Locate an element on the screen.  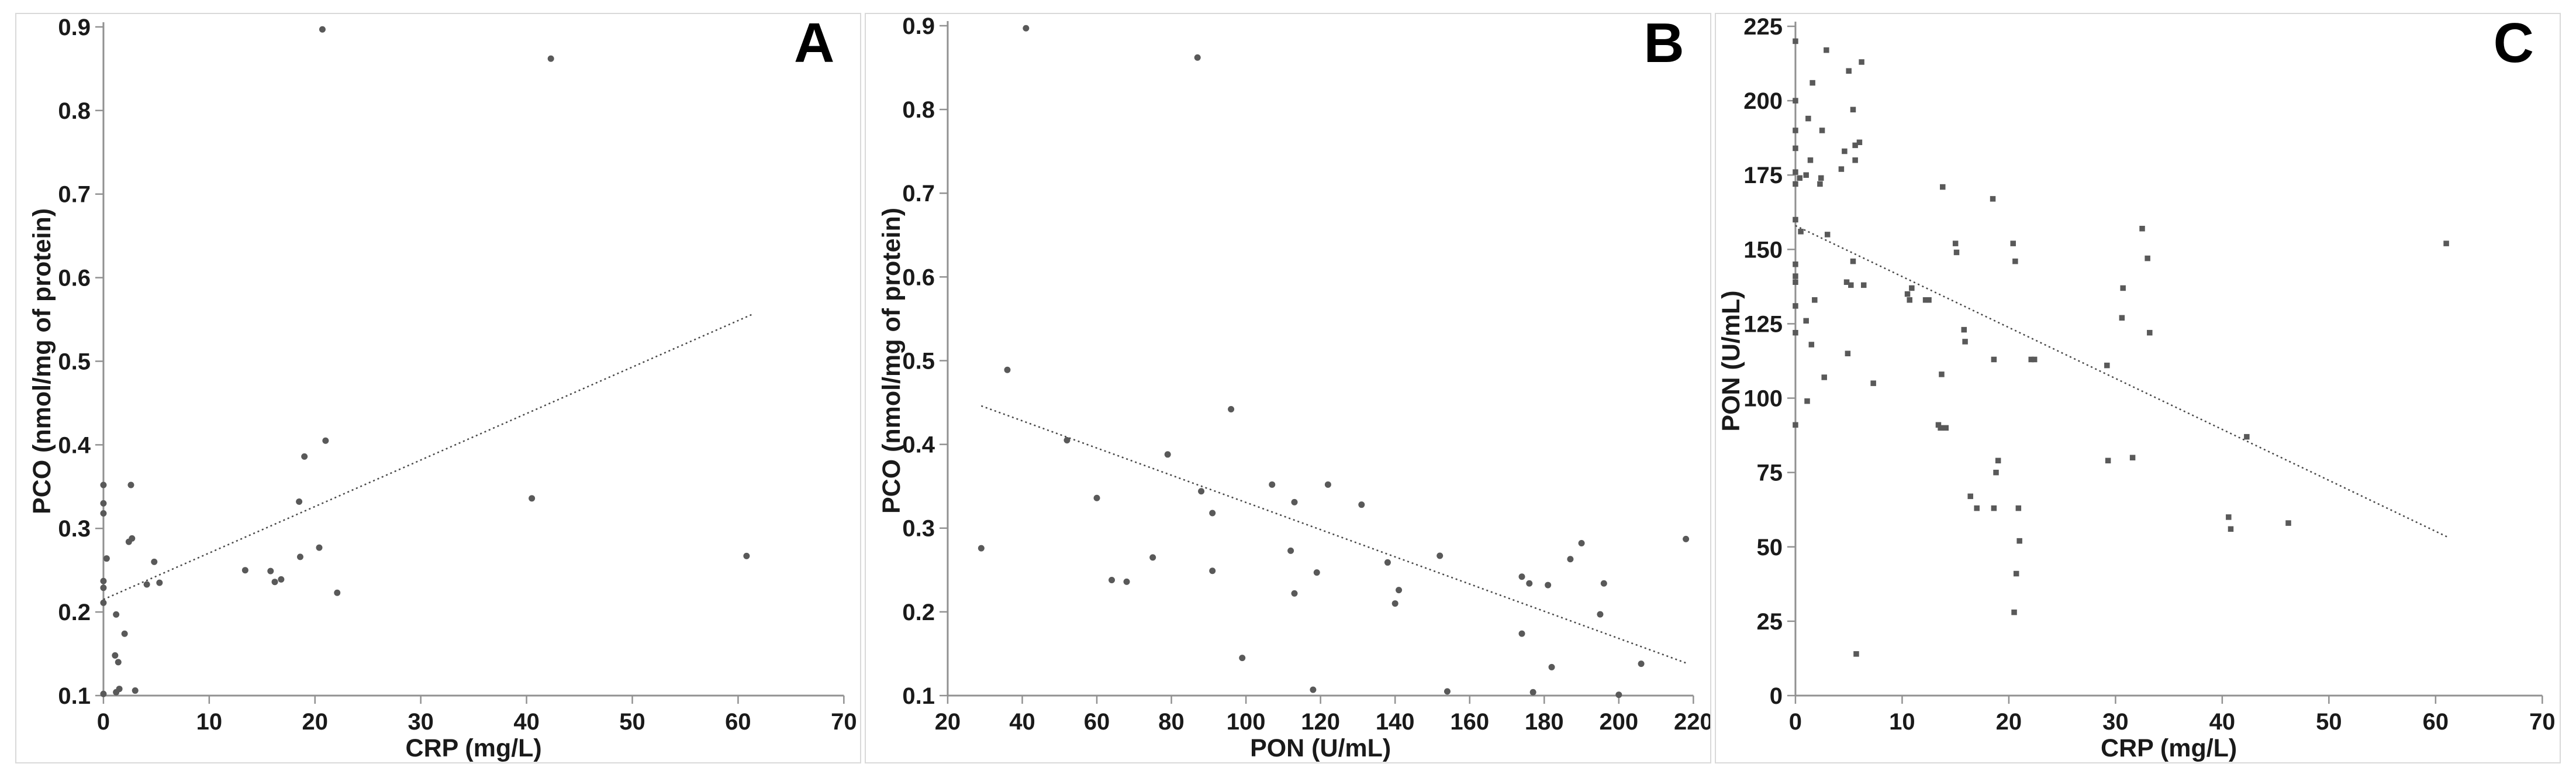
x-tick-label: 160 is located at coordinates (1470, 722).